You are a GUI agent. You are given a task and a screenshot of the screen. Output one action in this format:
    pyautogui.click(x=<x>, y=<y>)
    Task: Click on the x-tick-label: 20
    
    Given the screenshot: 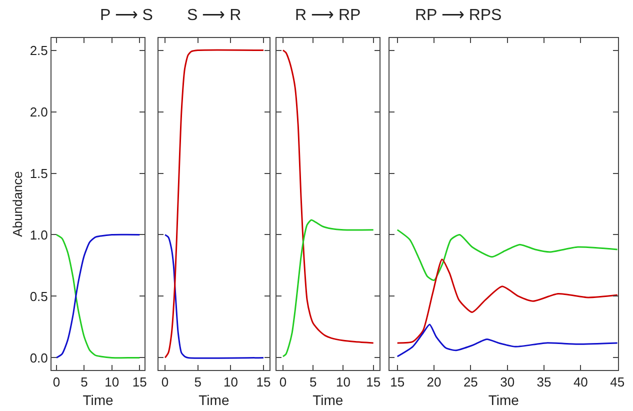 What is the action you would take?
    pyautogui.click(x=434, y=382)
    